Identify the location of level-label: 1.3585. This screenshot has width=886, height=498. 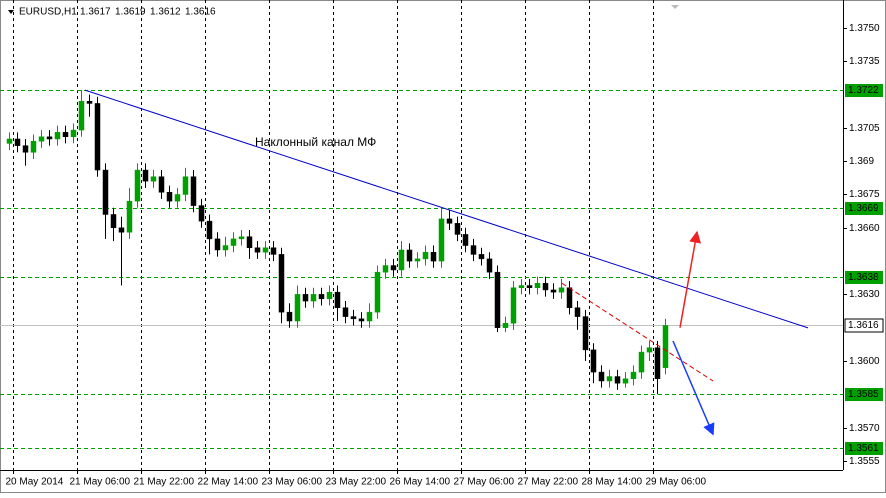
(863, 394).